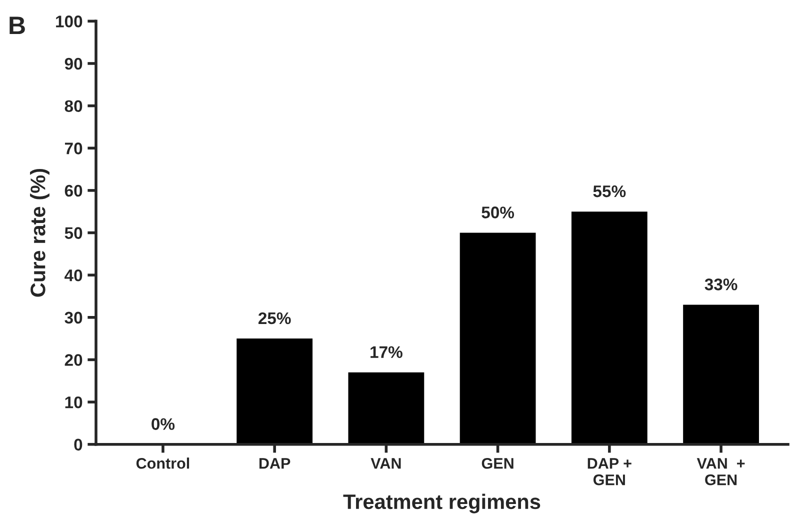  Describe the element at coordinates (69, 22) in the screenshot. I see `y-tick-label: 100` at that location.